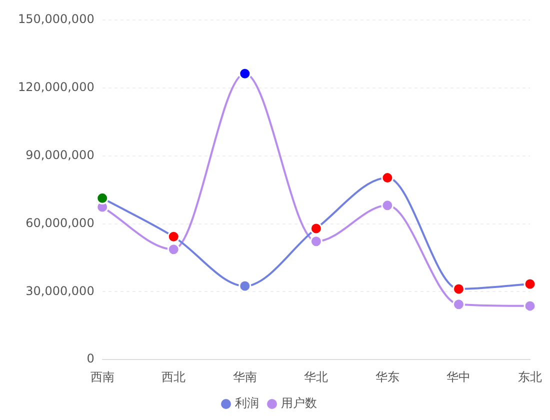  What do you see at coordinates (90, 359) in the screenshot?
I see `y-tick-label: 0` at bounding box center [90, 359].